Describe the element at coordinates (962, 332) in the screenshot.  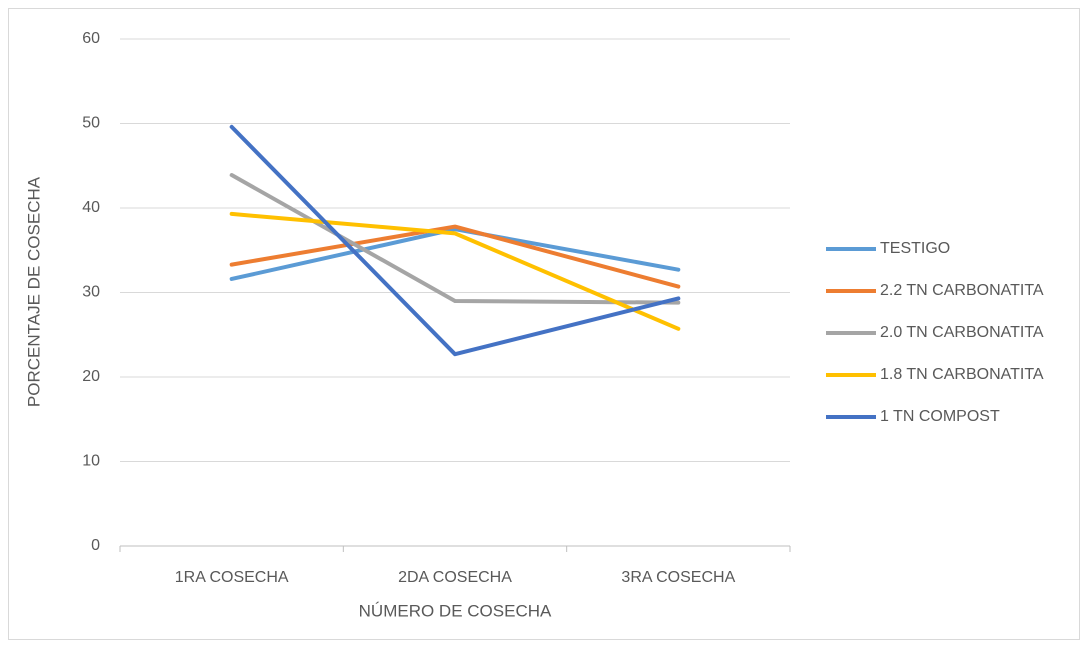
I see `legend-label: 2.0 TN CARBONATITA` at that location.